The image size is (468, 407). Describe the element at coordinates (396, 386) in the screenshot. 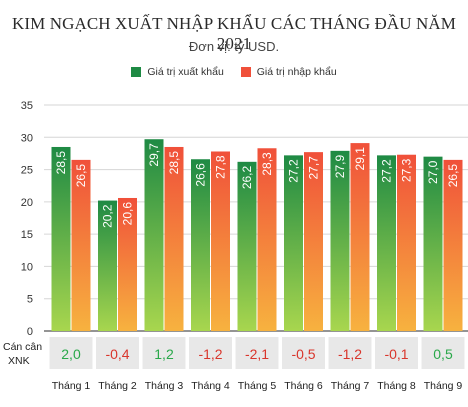

I see `x-tick-label: Tháng 8` at that location.